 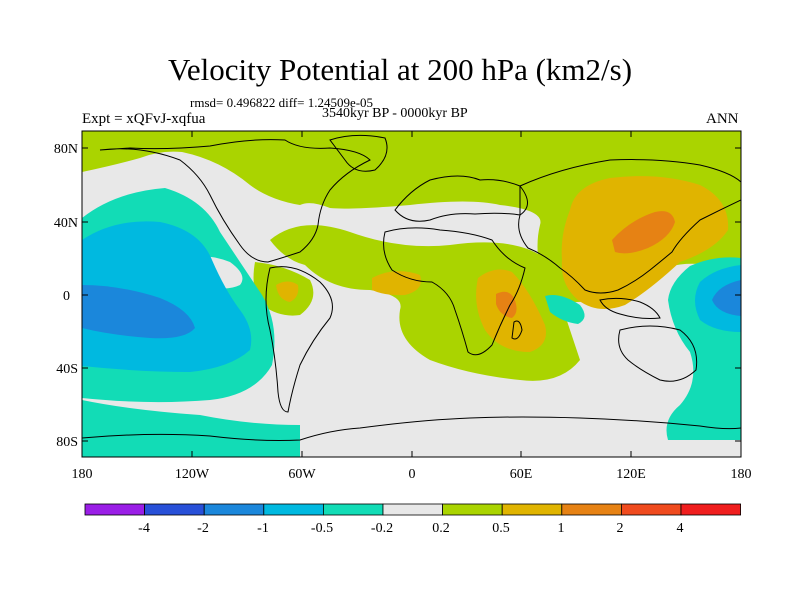 What do you see at coordinates (138, 312) in the screenshot?
I see `field-blue-pacific` at bounding box center [138, 312].